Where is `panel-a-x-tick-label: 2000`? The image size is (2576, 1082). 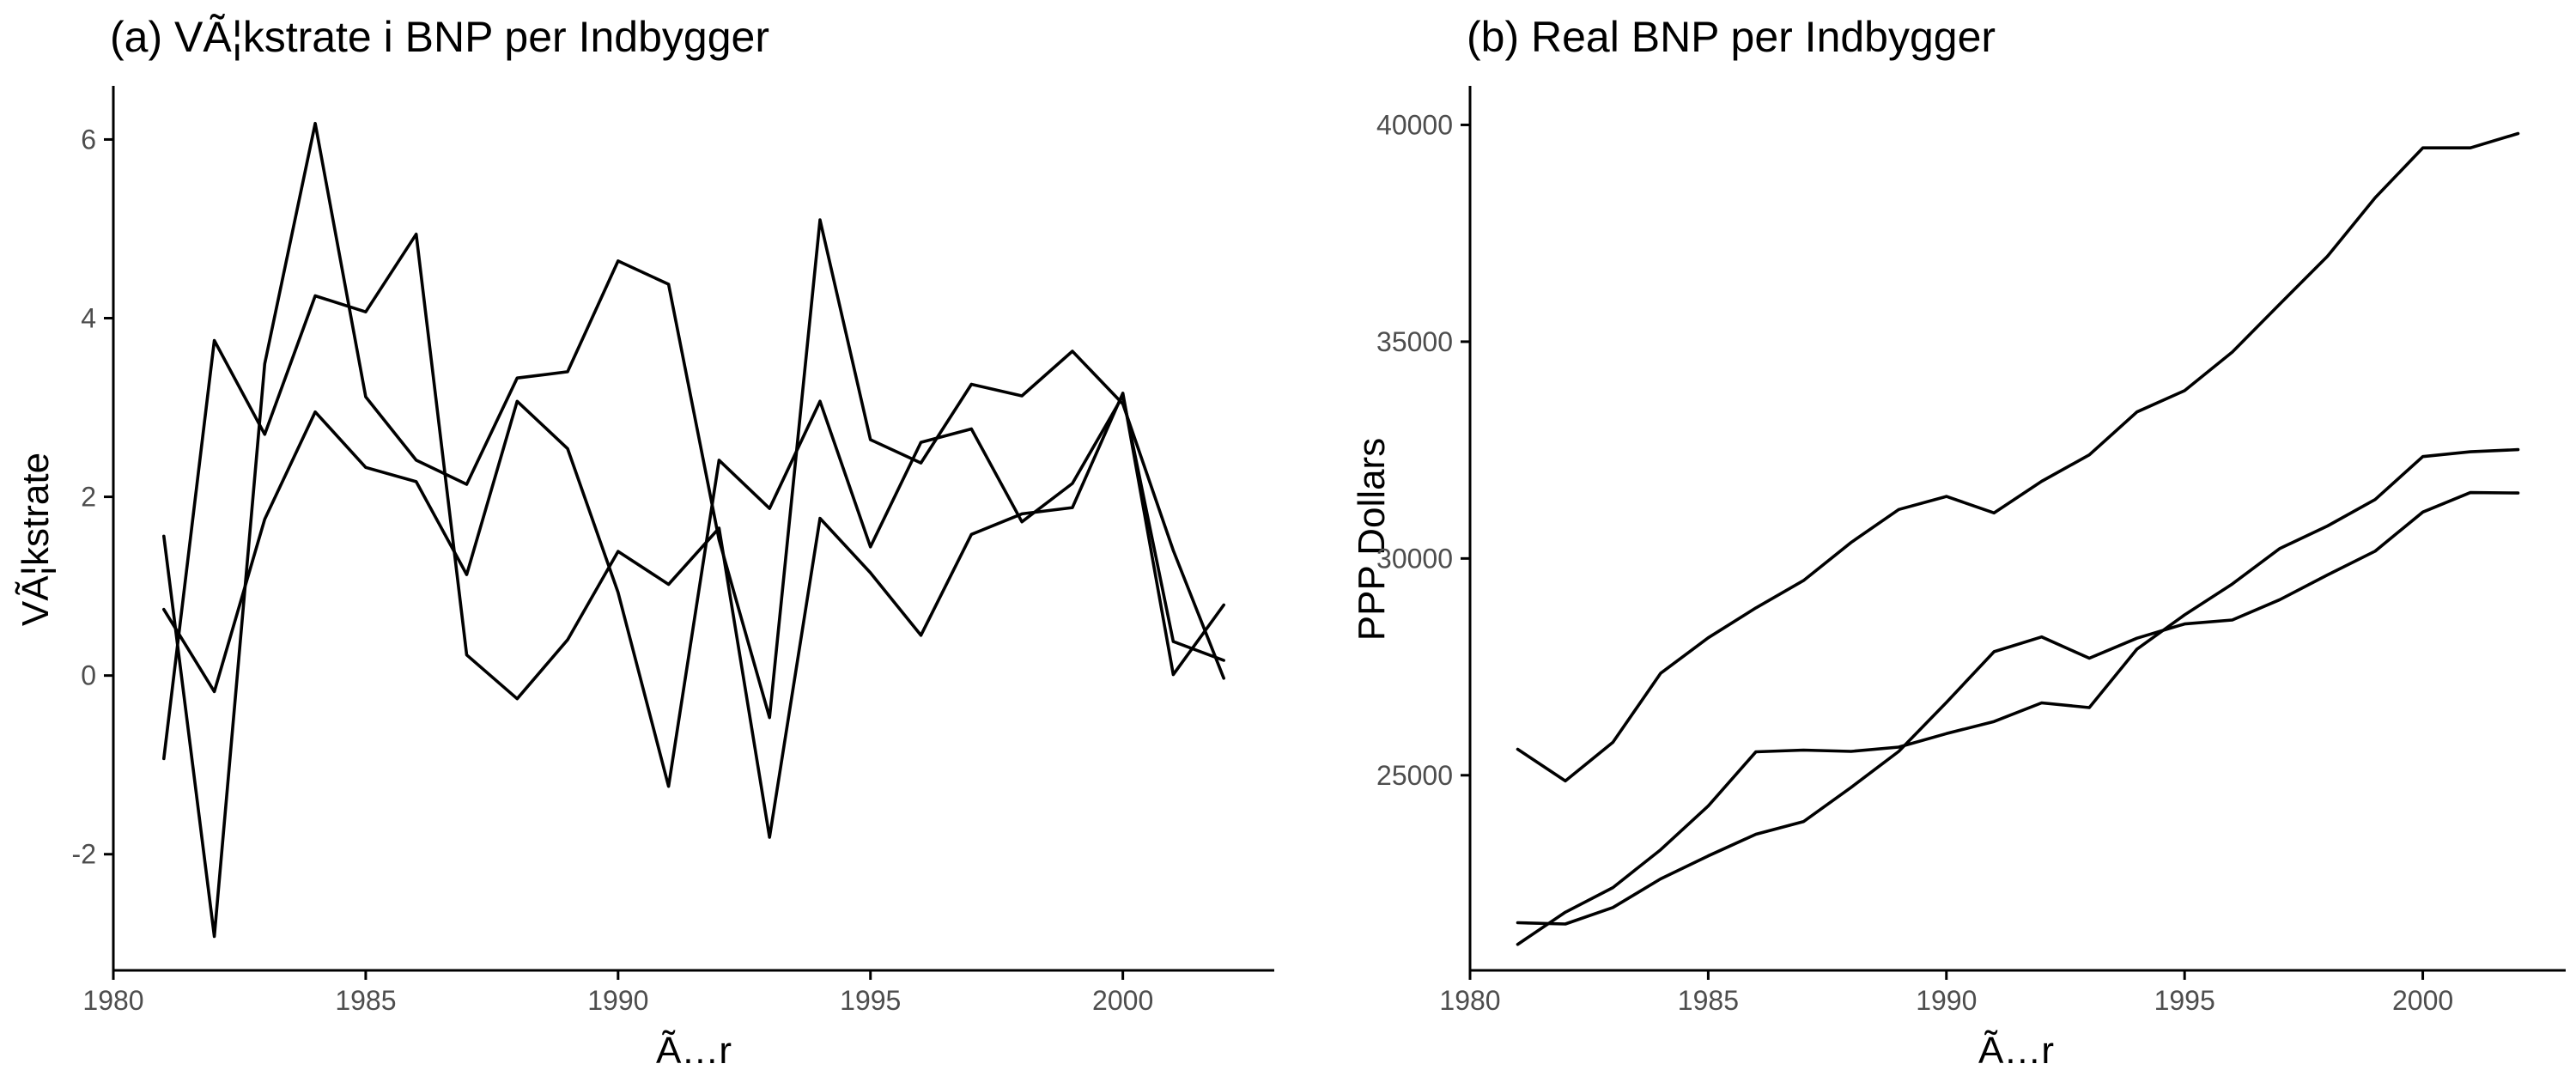 panel-a-x-tick-label: 2000 is located at coordinates (1122, 1000).